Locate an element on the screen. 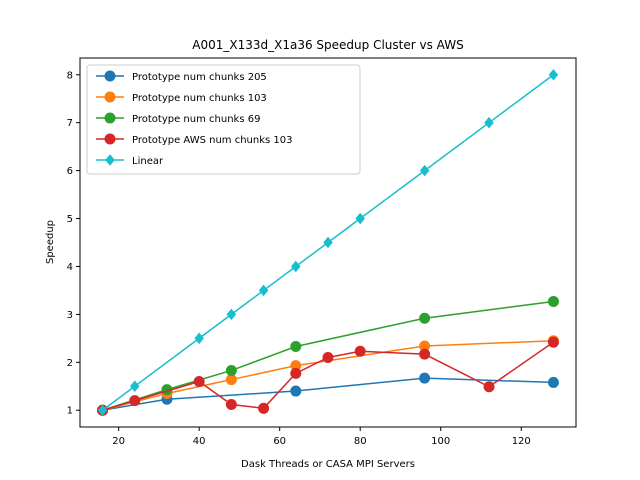 The image size is (640, 480). x-axis-label: Dask Threads or CASA MPI Servers is located at coordinates (328, 464).